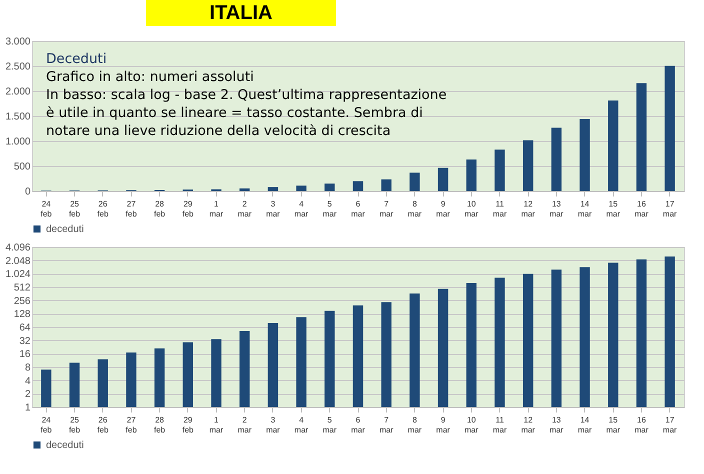  Describe the element at coordinates (18, 92) in the screenshot. I see `y-tick-label: 2.000` at that location.